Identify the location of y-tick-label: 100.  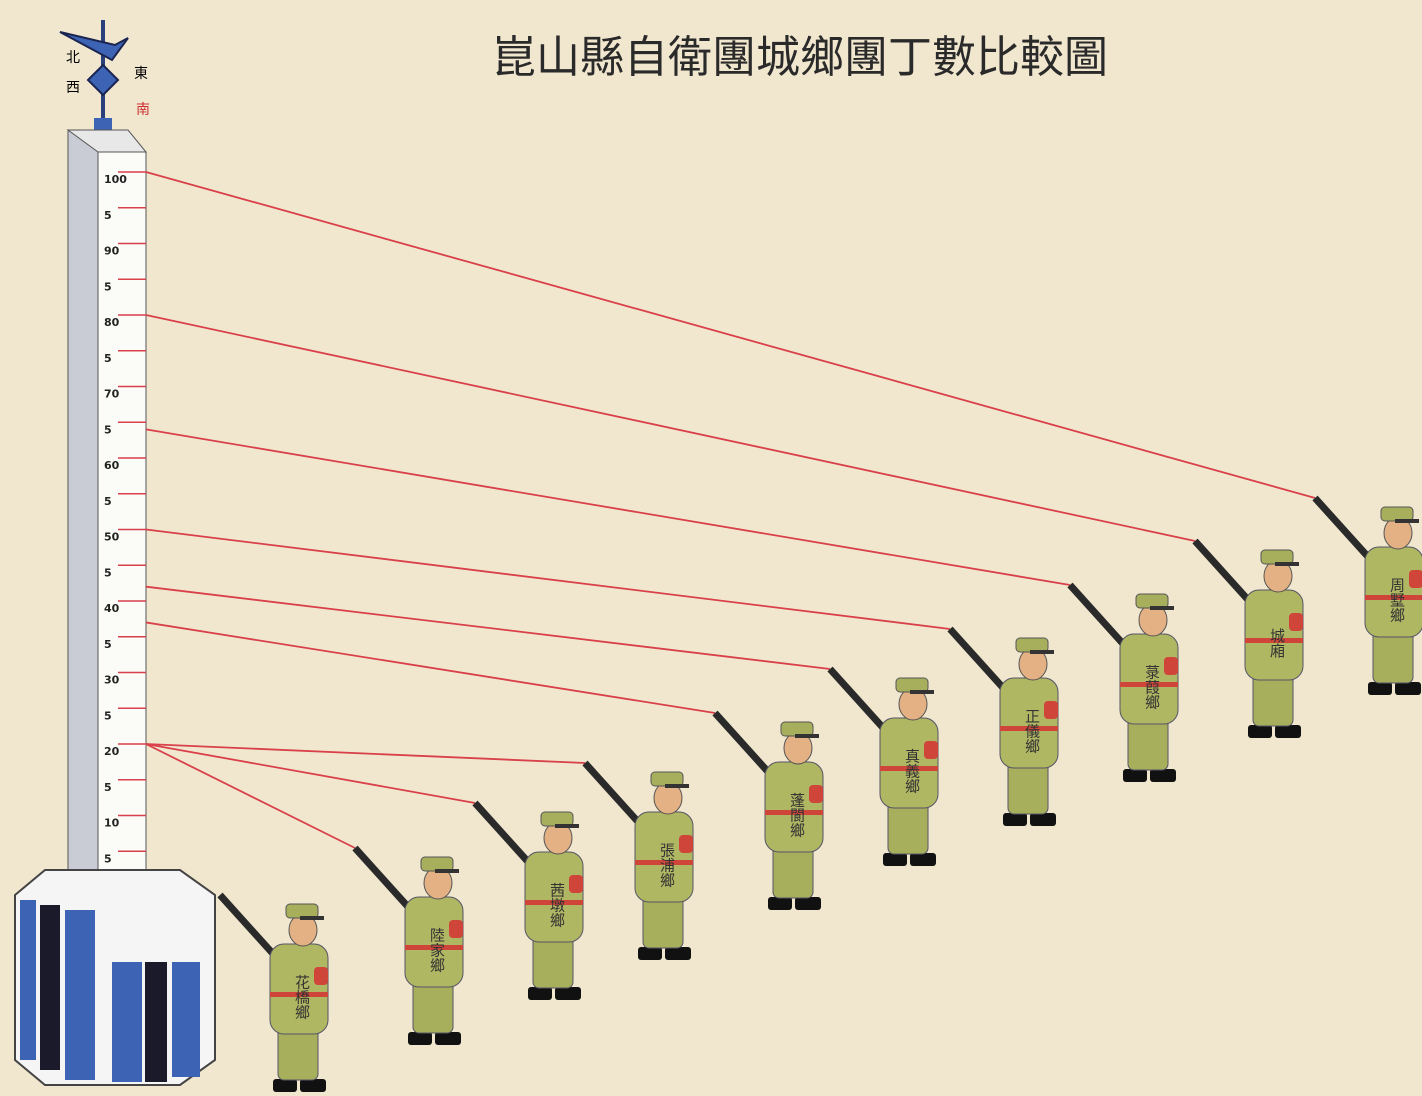
(115, 179).